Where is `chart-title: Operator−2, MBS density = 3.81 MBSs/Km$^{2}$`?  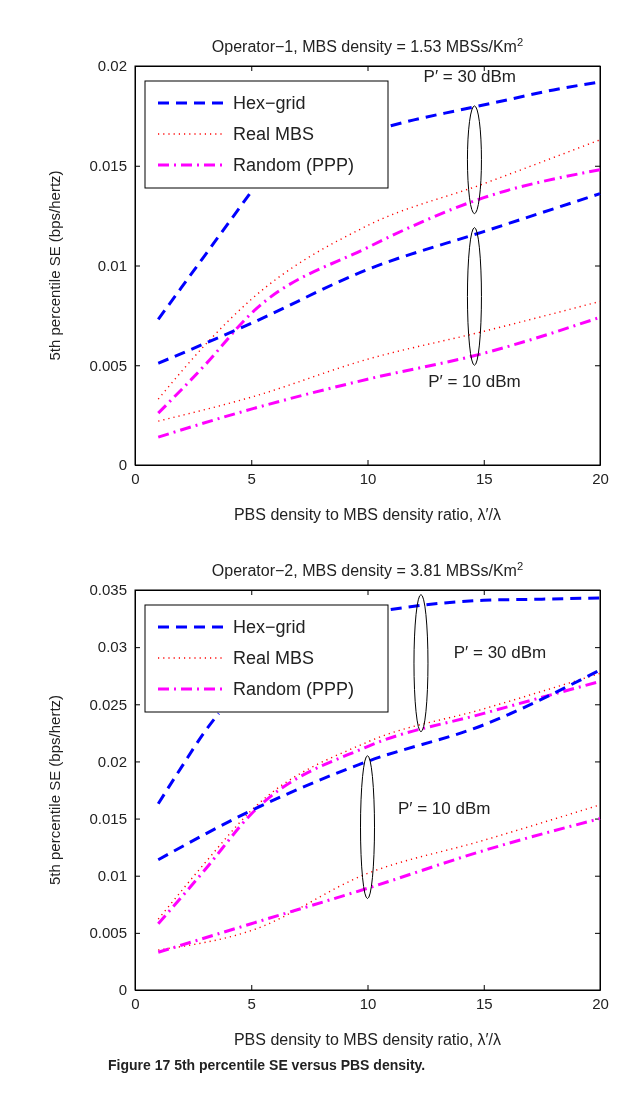 chart-title: Operator−2, MBS density = 3.81 MBSs/Km$^{2}$ is located at coordinates (367, 569).